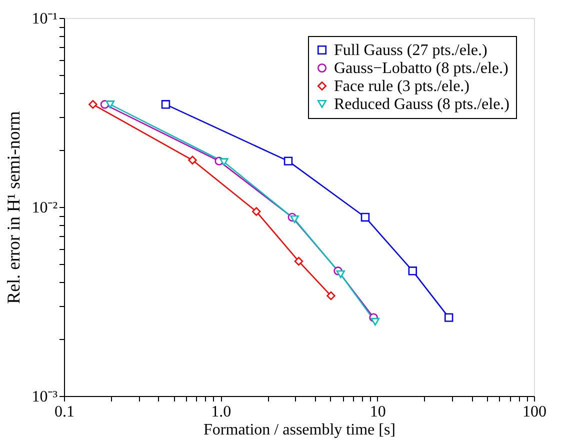 This screenshot has height=443, width=566. Describe the element at coordinates (14, 207) in the screenshot. I see `y-axis-title: Rel. error in H¹ semi-norm` at that location.